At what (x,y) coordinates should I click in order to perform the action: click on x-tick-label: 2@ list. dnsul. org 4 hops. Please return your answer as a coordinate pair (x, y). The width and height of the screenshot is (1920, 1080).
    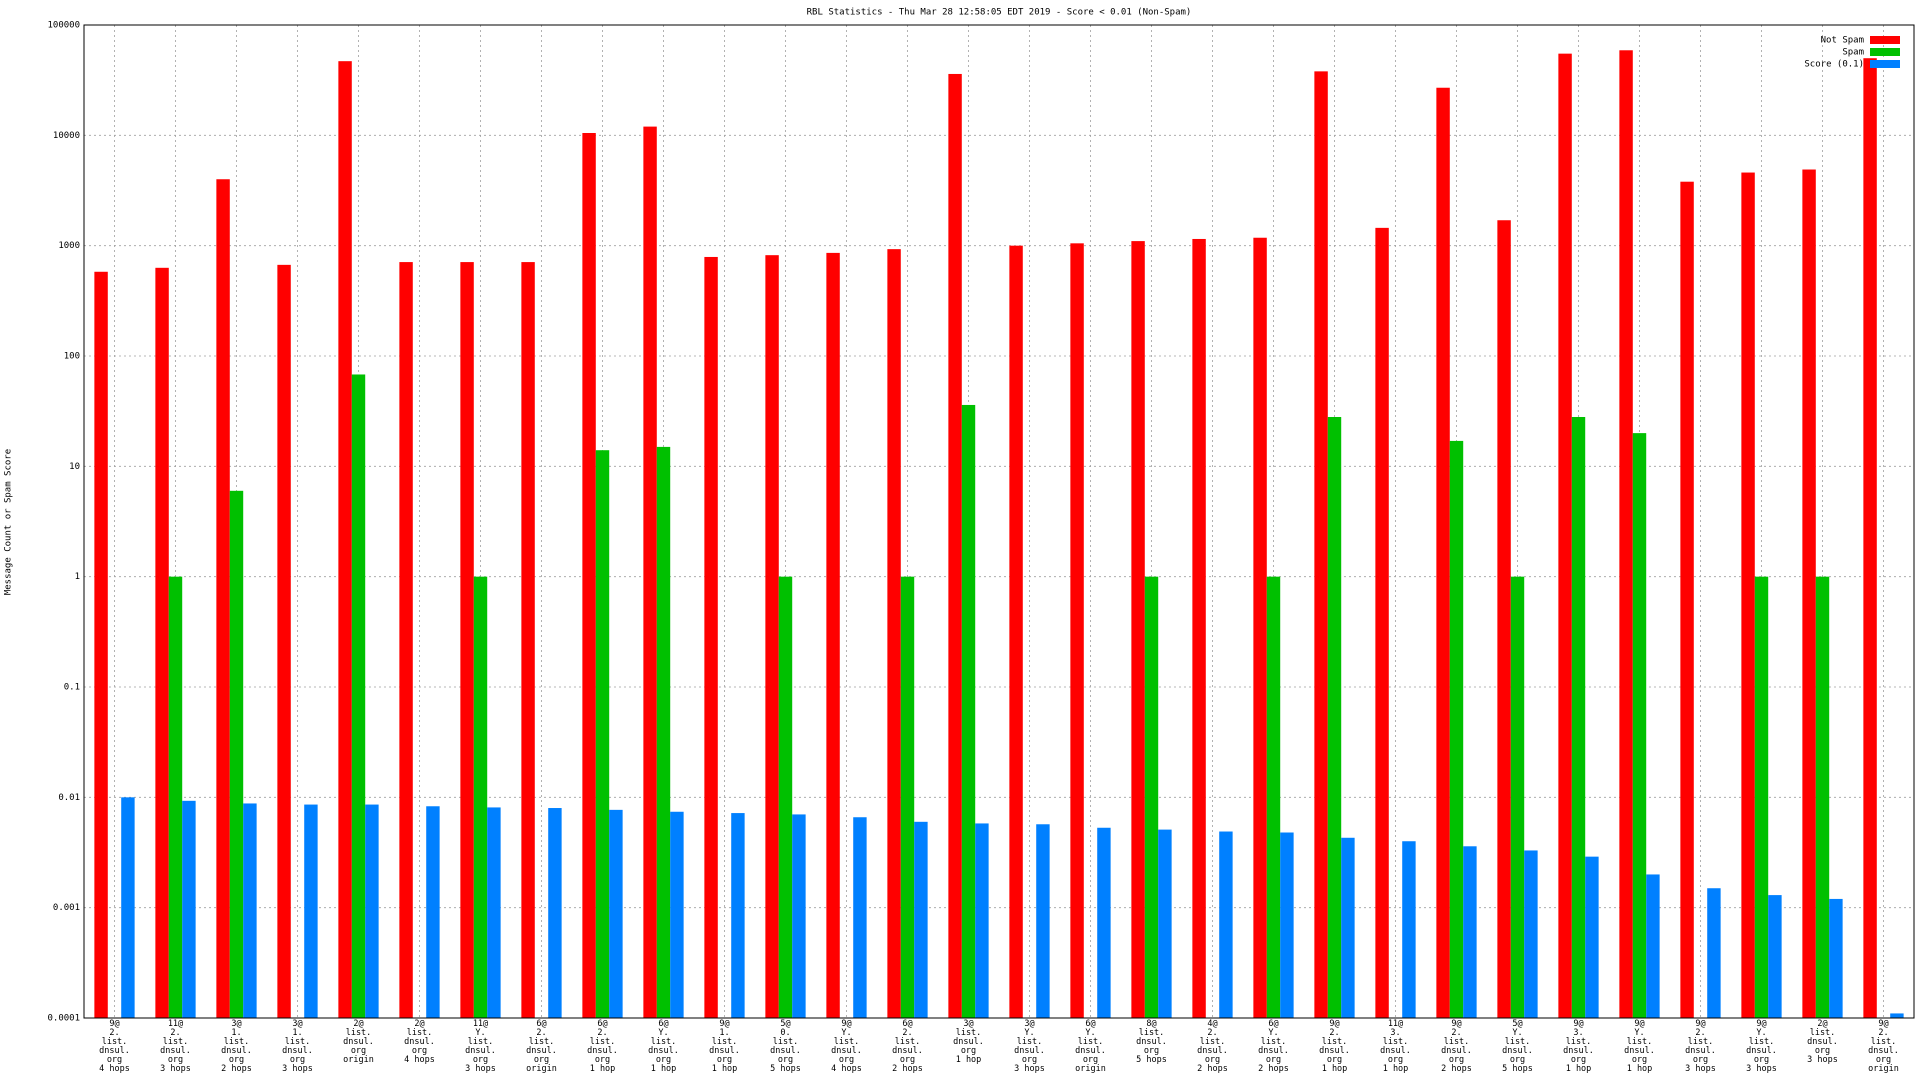
    Looking at the image, I should click on (419, 1042).